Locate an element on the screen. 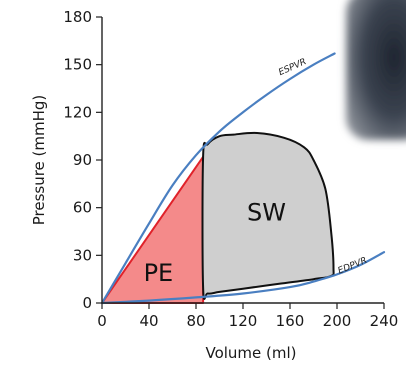 The width and height of the screenshot is (406, 365). background-photo is located at coordinates (376, 70).